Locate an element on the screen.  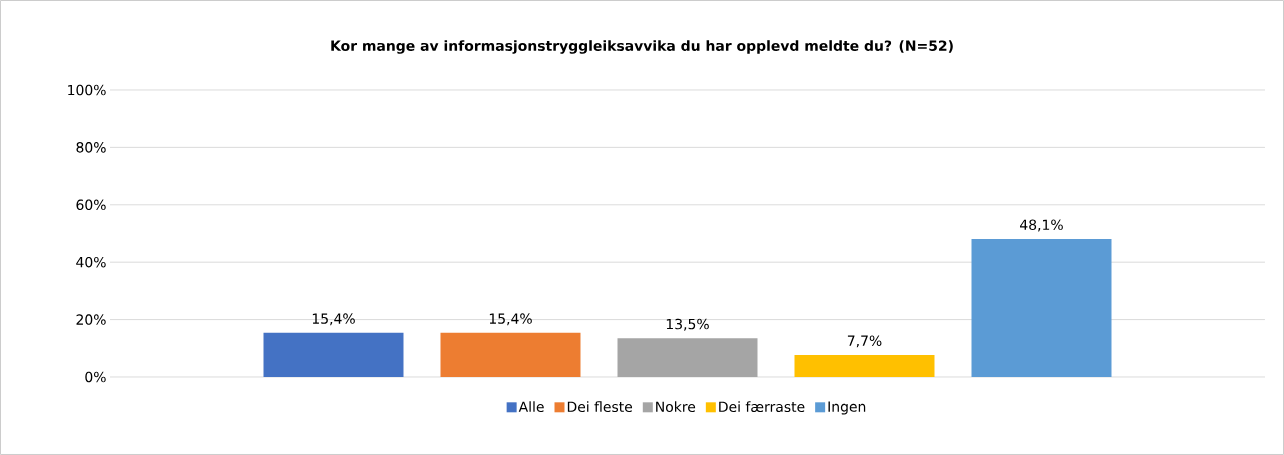
legend-label: Ingen is located at coordinates (847, 408).